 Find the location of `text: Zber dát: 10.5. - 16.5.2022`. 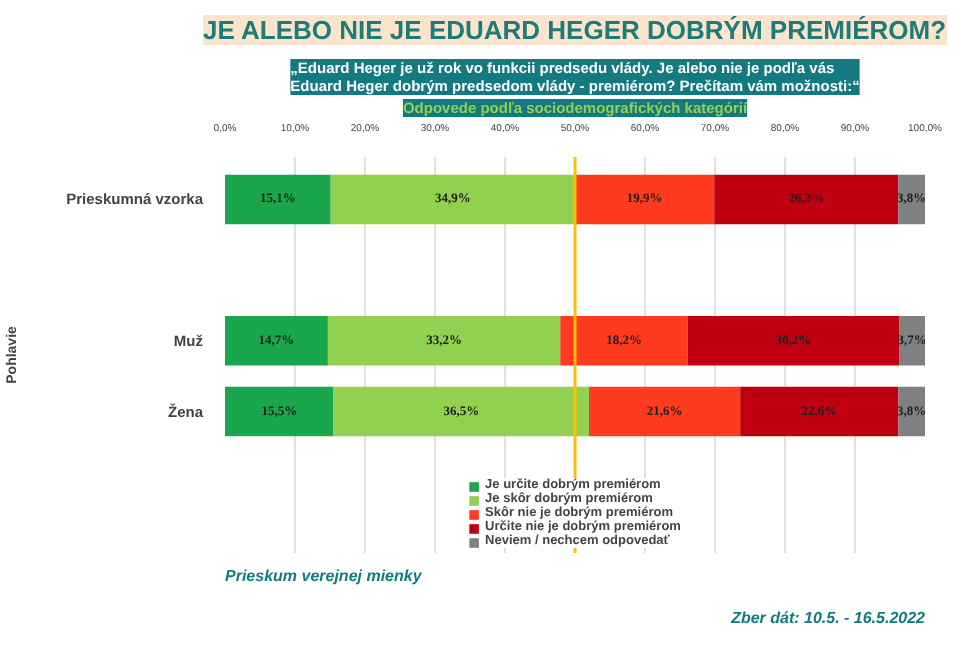

text: Zber dát: 10.5. - 16.5.2022 is located at coordinates (828, 618).